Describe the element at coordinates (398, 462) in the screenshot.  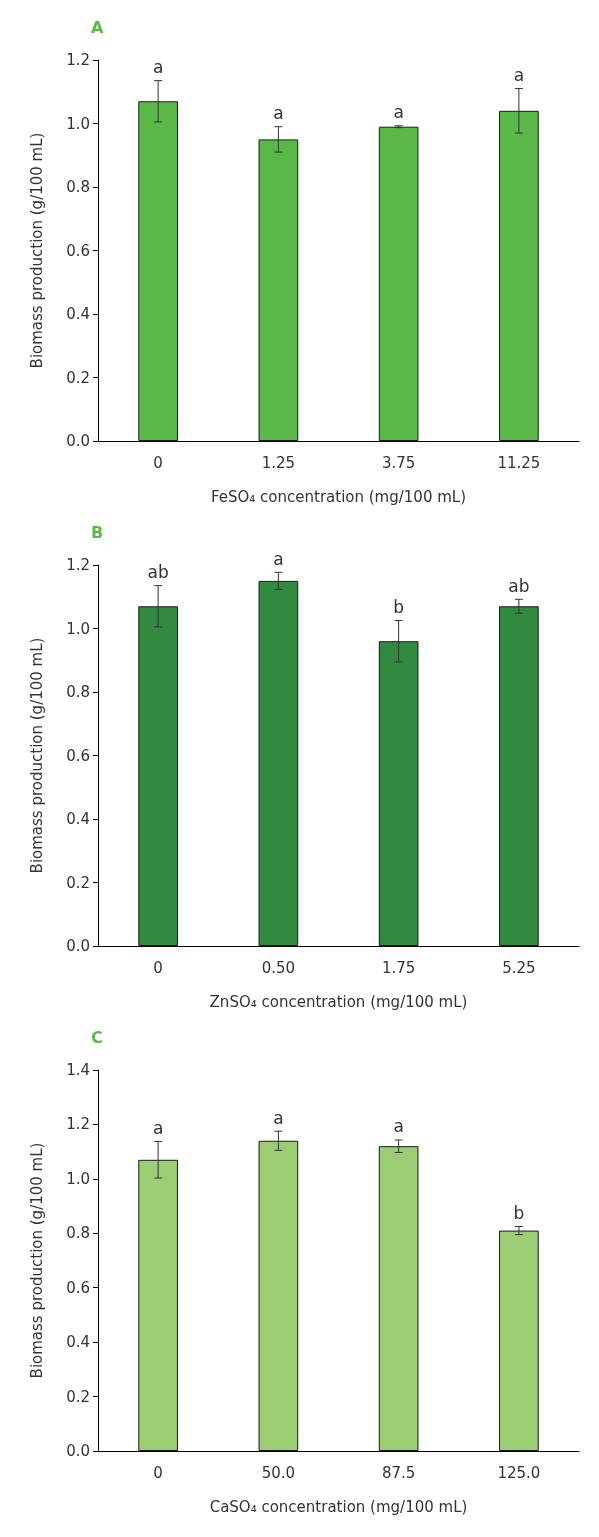
I see `x-tick-label: 3.75` at that location.